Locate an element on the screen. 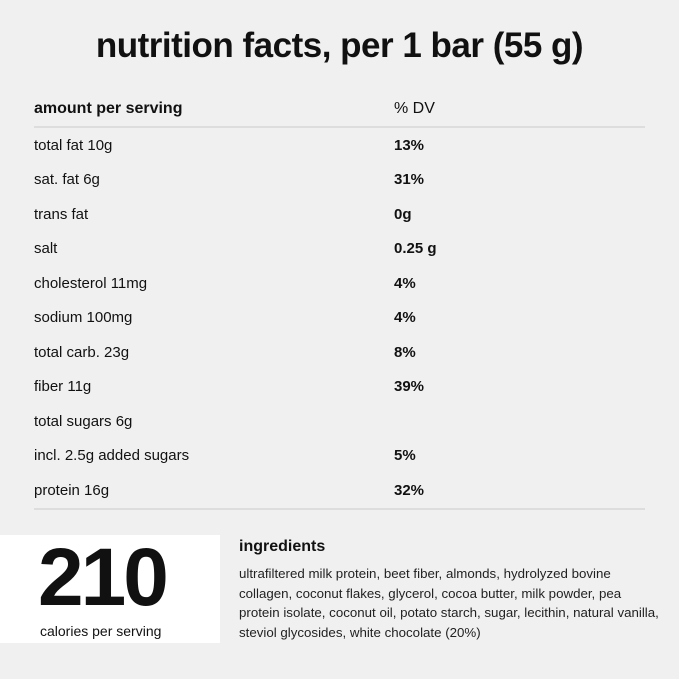 The image size is (679, 679). dv-cell: 5% is located at coordinates (405, 456).